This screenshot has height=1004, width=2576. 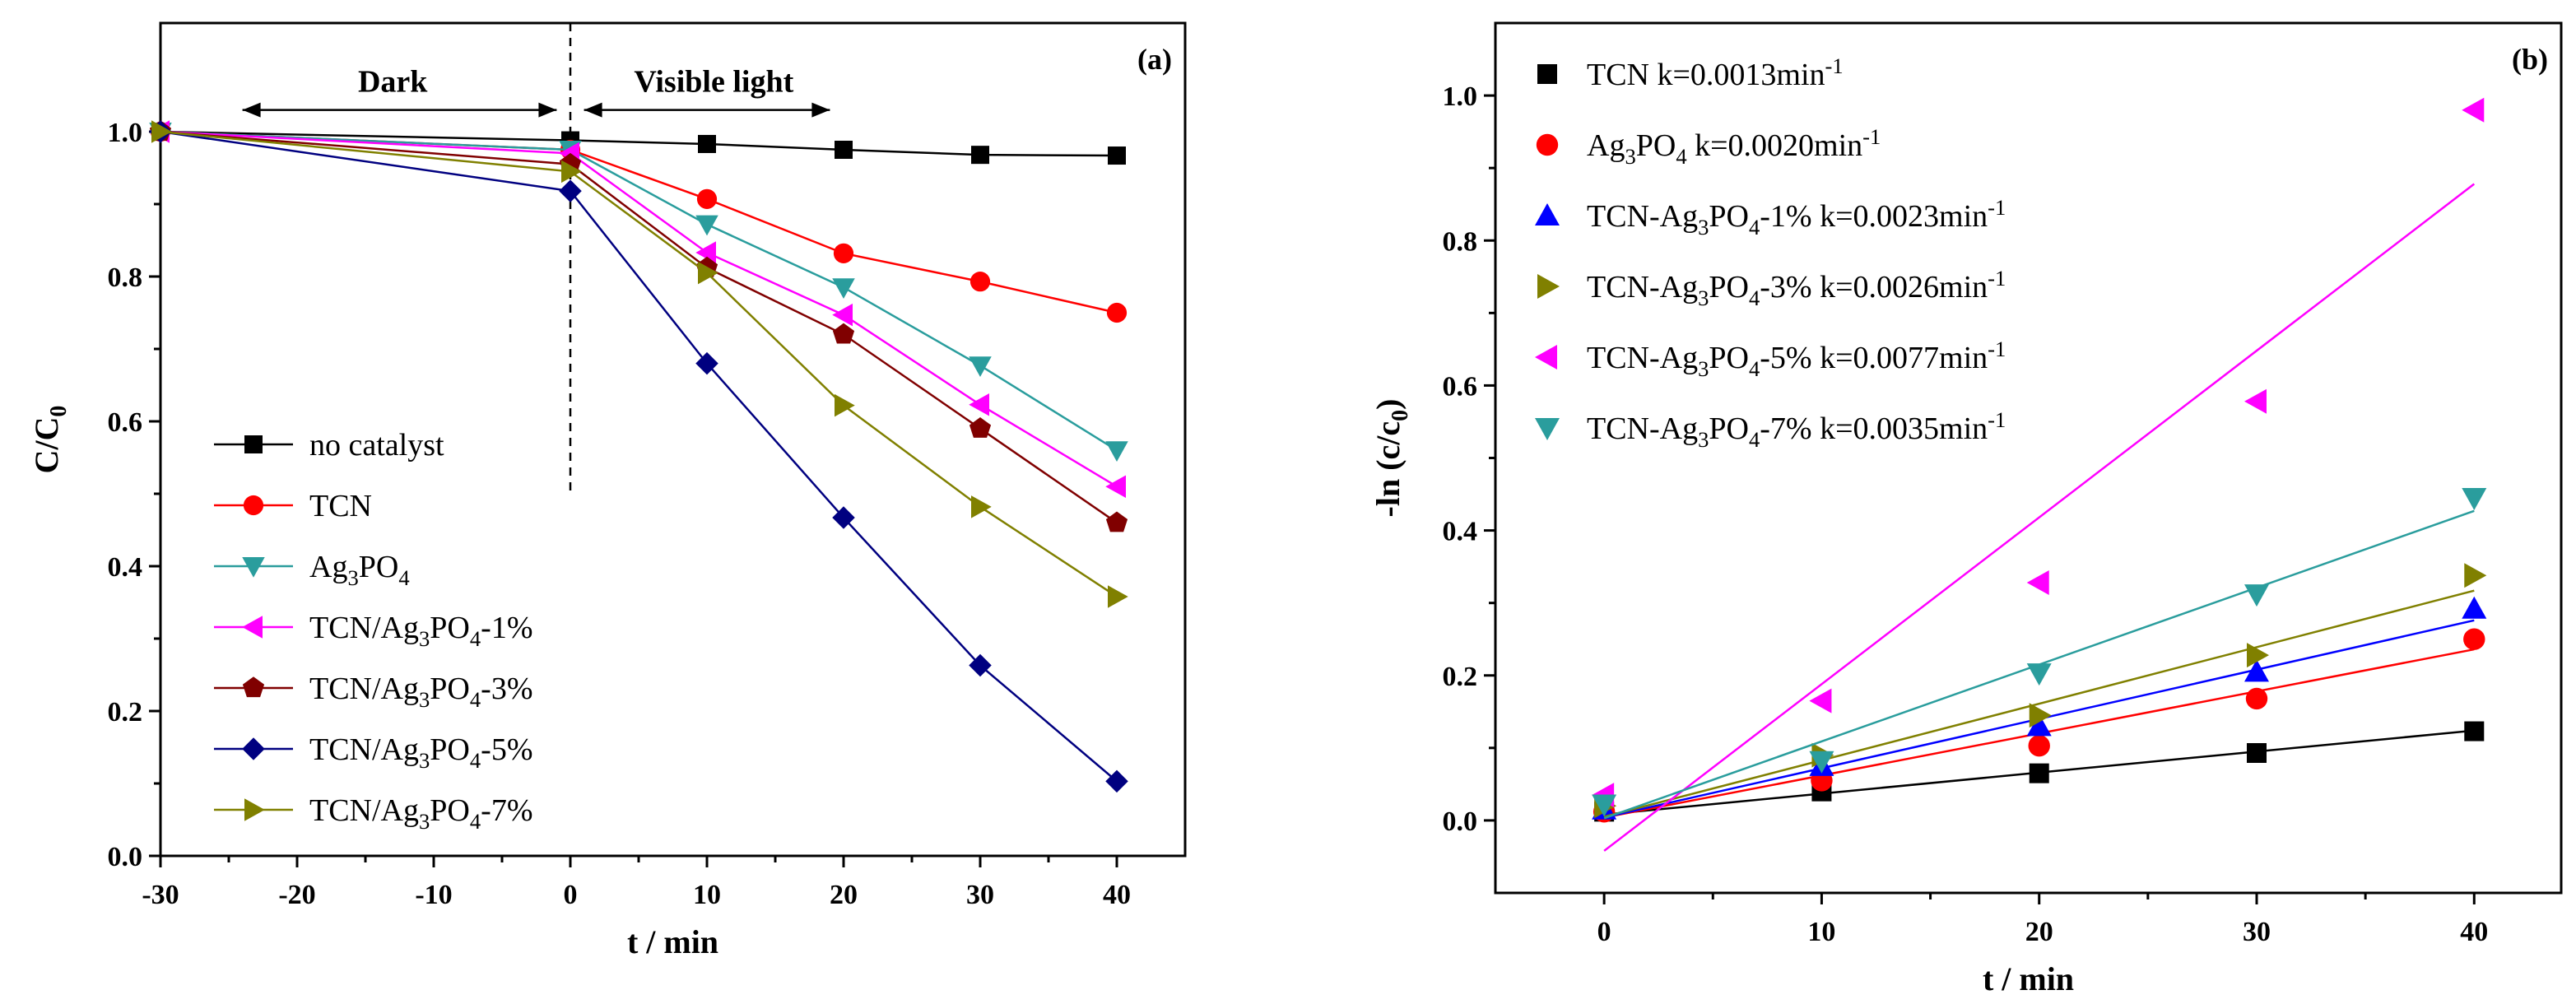 I want to click on y-axis-label: C/C0, so click(x=50, y=440).